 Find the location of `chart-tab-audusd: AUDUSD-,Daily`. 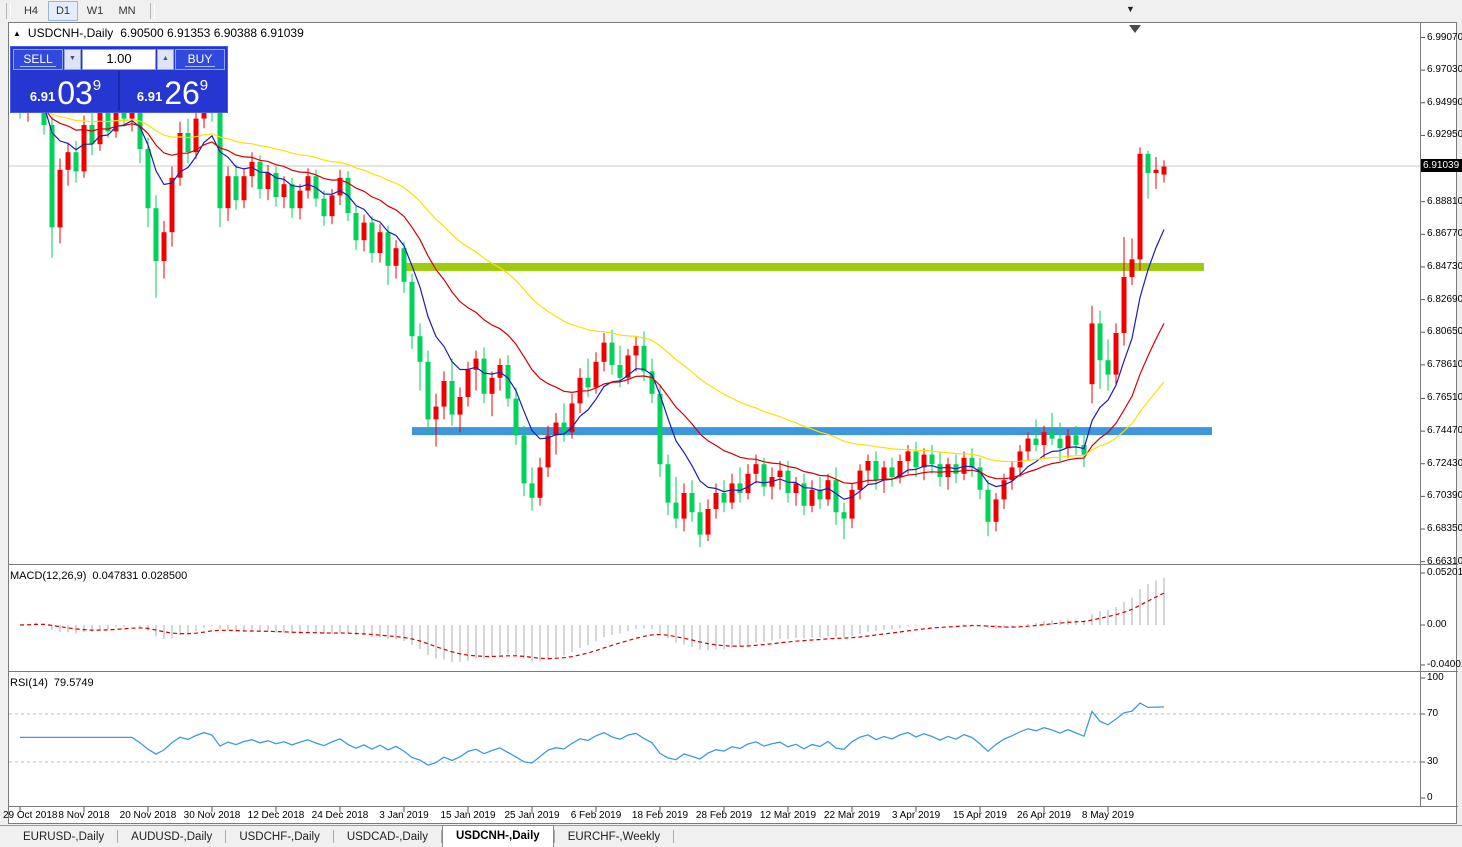

chart-tab-audusd: AUDUSD-,Daily is located at coordinates (172, 837).